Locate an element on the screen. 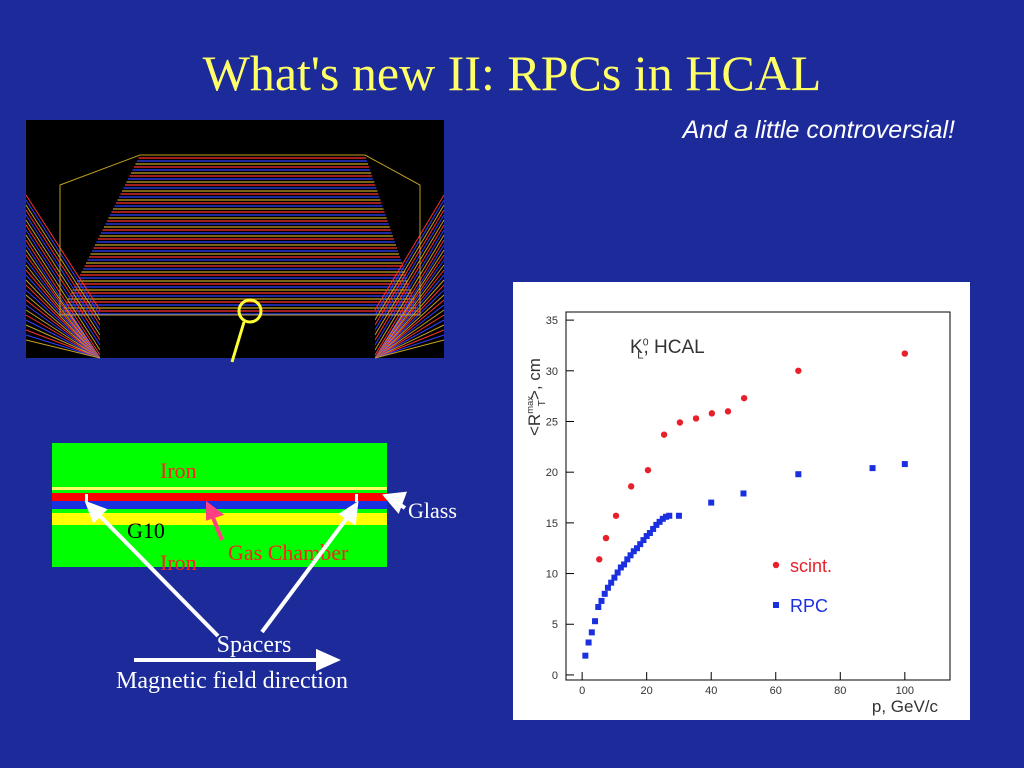 The image size is (1024, 768). label-spacers: Spacers is located at coordinates (254, 645).